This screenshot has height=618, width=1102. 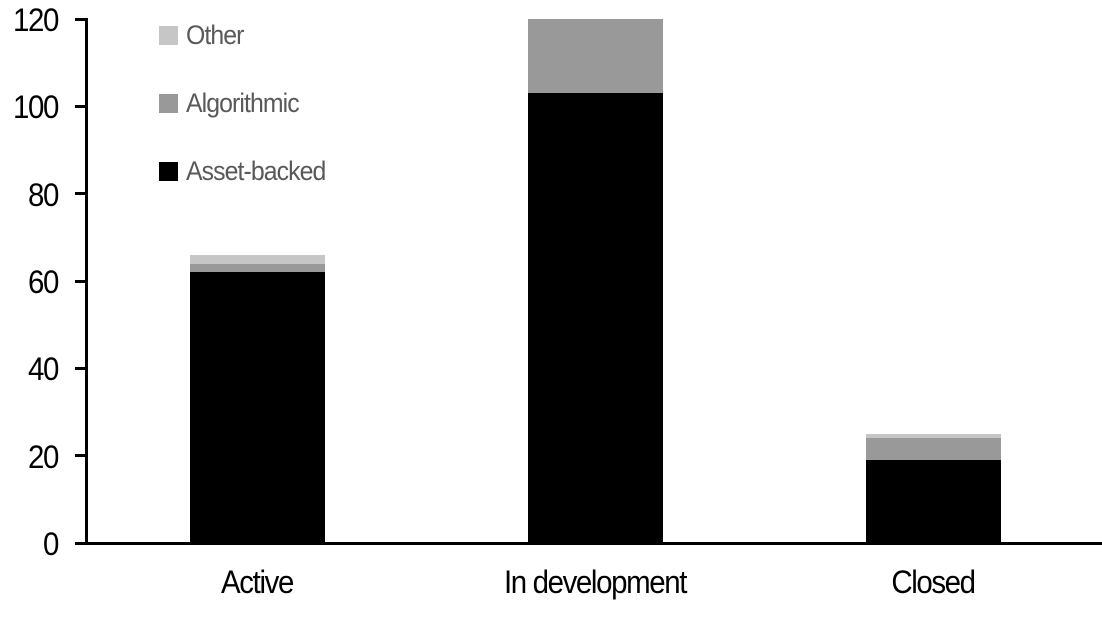 I want to click on bar-segment-closed-other, so click(x=933, y=436).